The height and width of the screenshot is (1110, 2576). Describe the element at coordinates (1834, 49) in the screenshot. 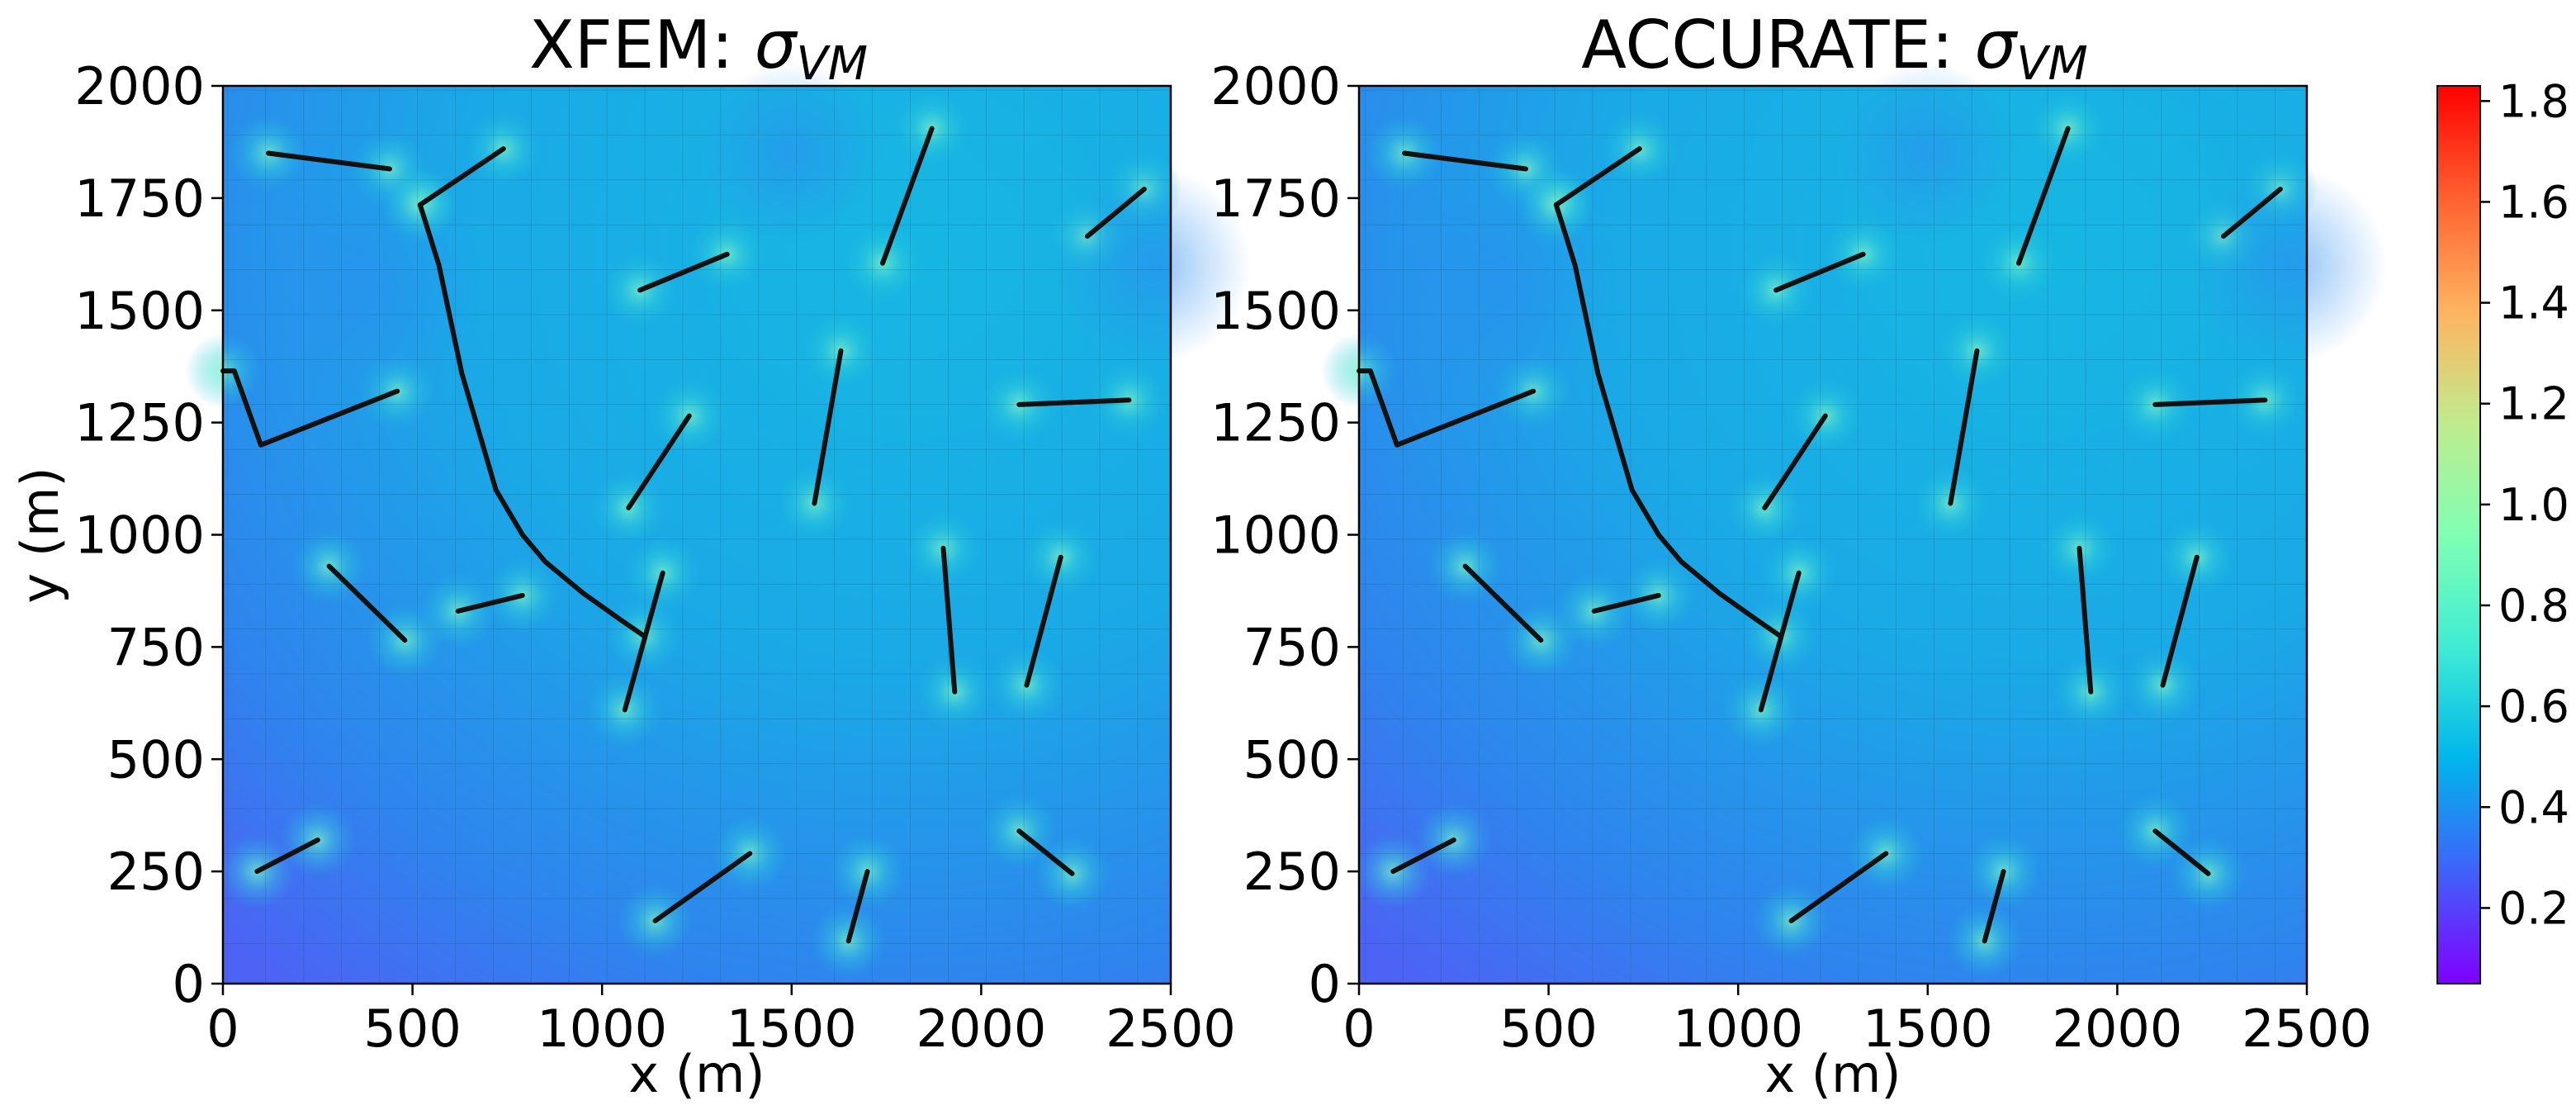

I see `panel-title: ACCURATE: σVM` at that location.